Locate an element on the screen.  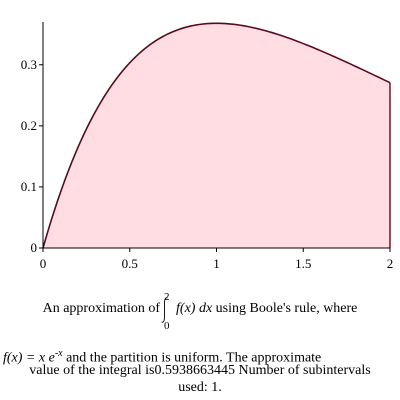
integral-value: 0.5938663445 is located at coordinates (194, 370).